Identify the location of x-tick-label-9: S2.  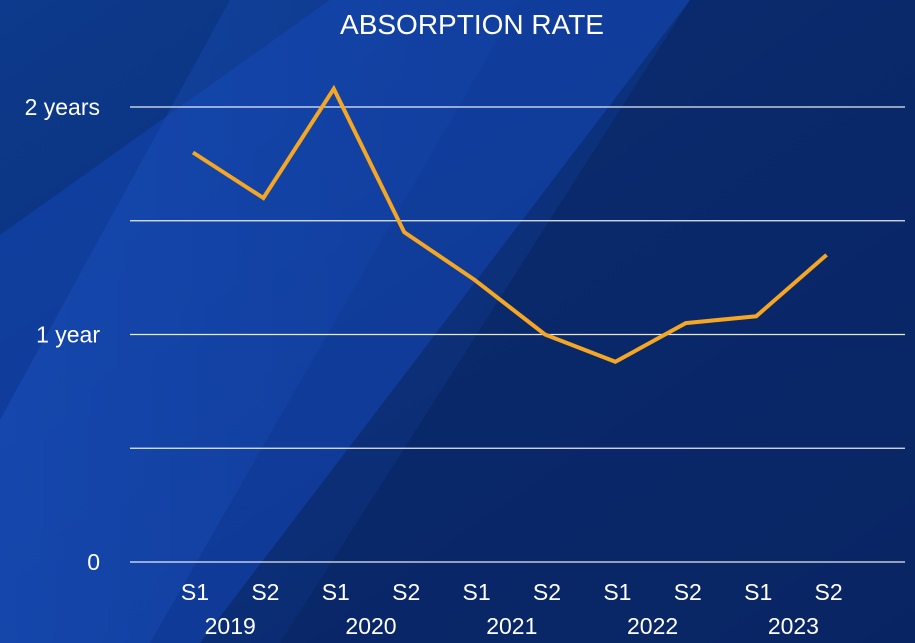
(829, 592).